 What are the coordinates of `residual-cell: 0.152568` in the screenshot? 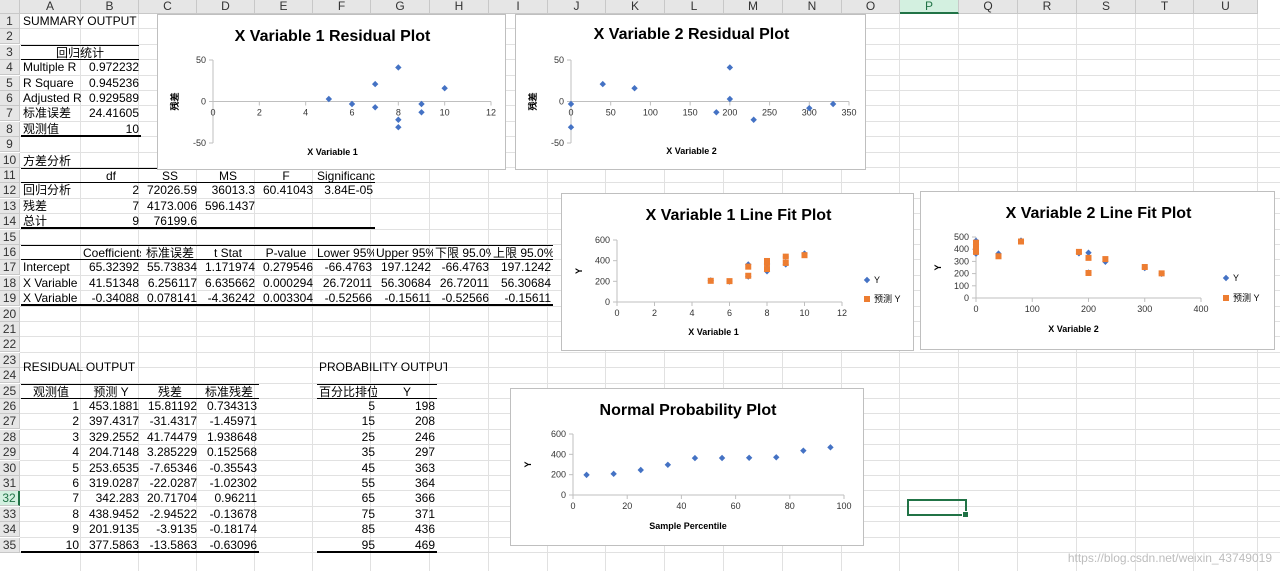 It's located at (231, 452).